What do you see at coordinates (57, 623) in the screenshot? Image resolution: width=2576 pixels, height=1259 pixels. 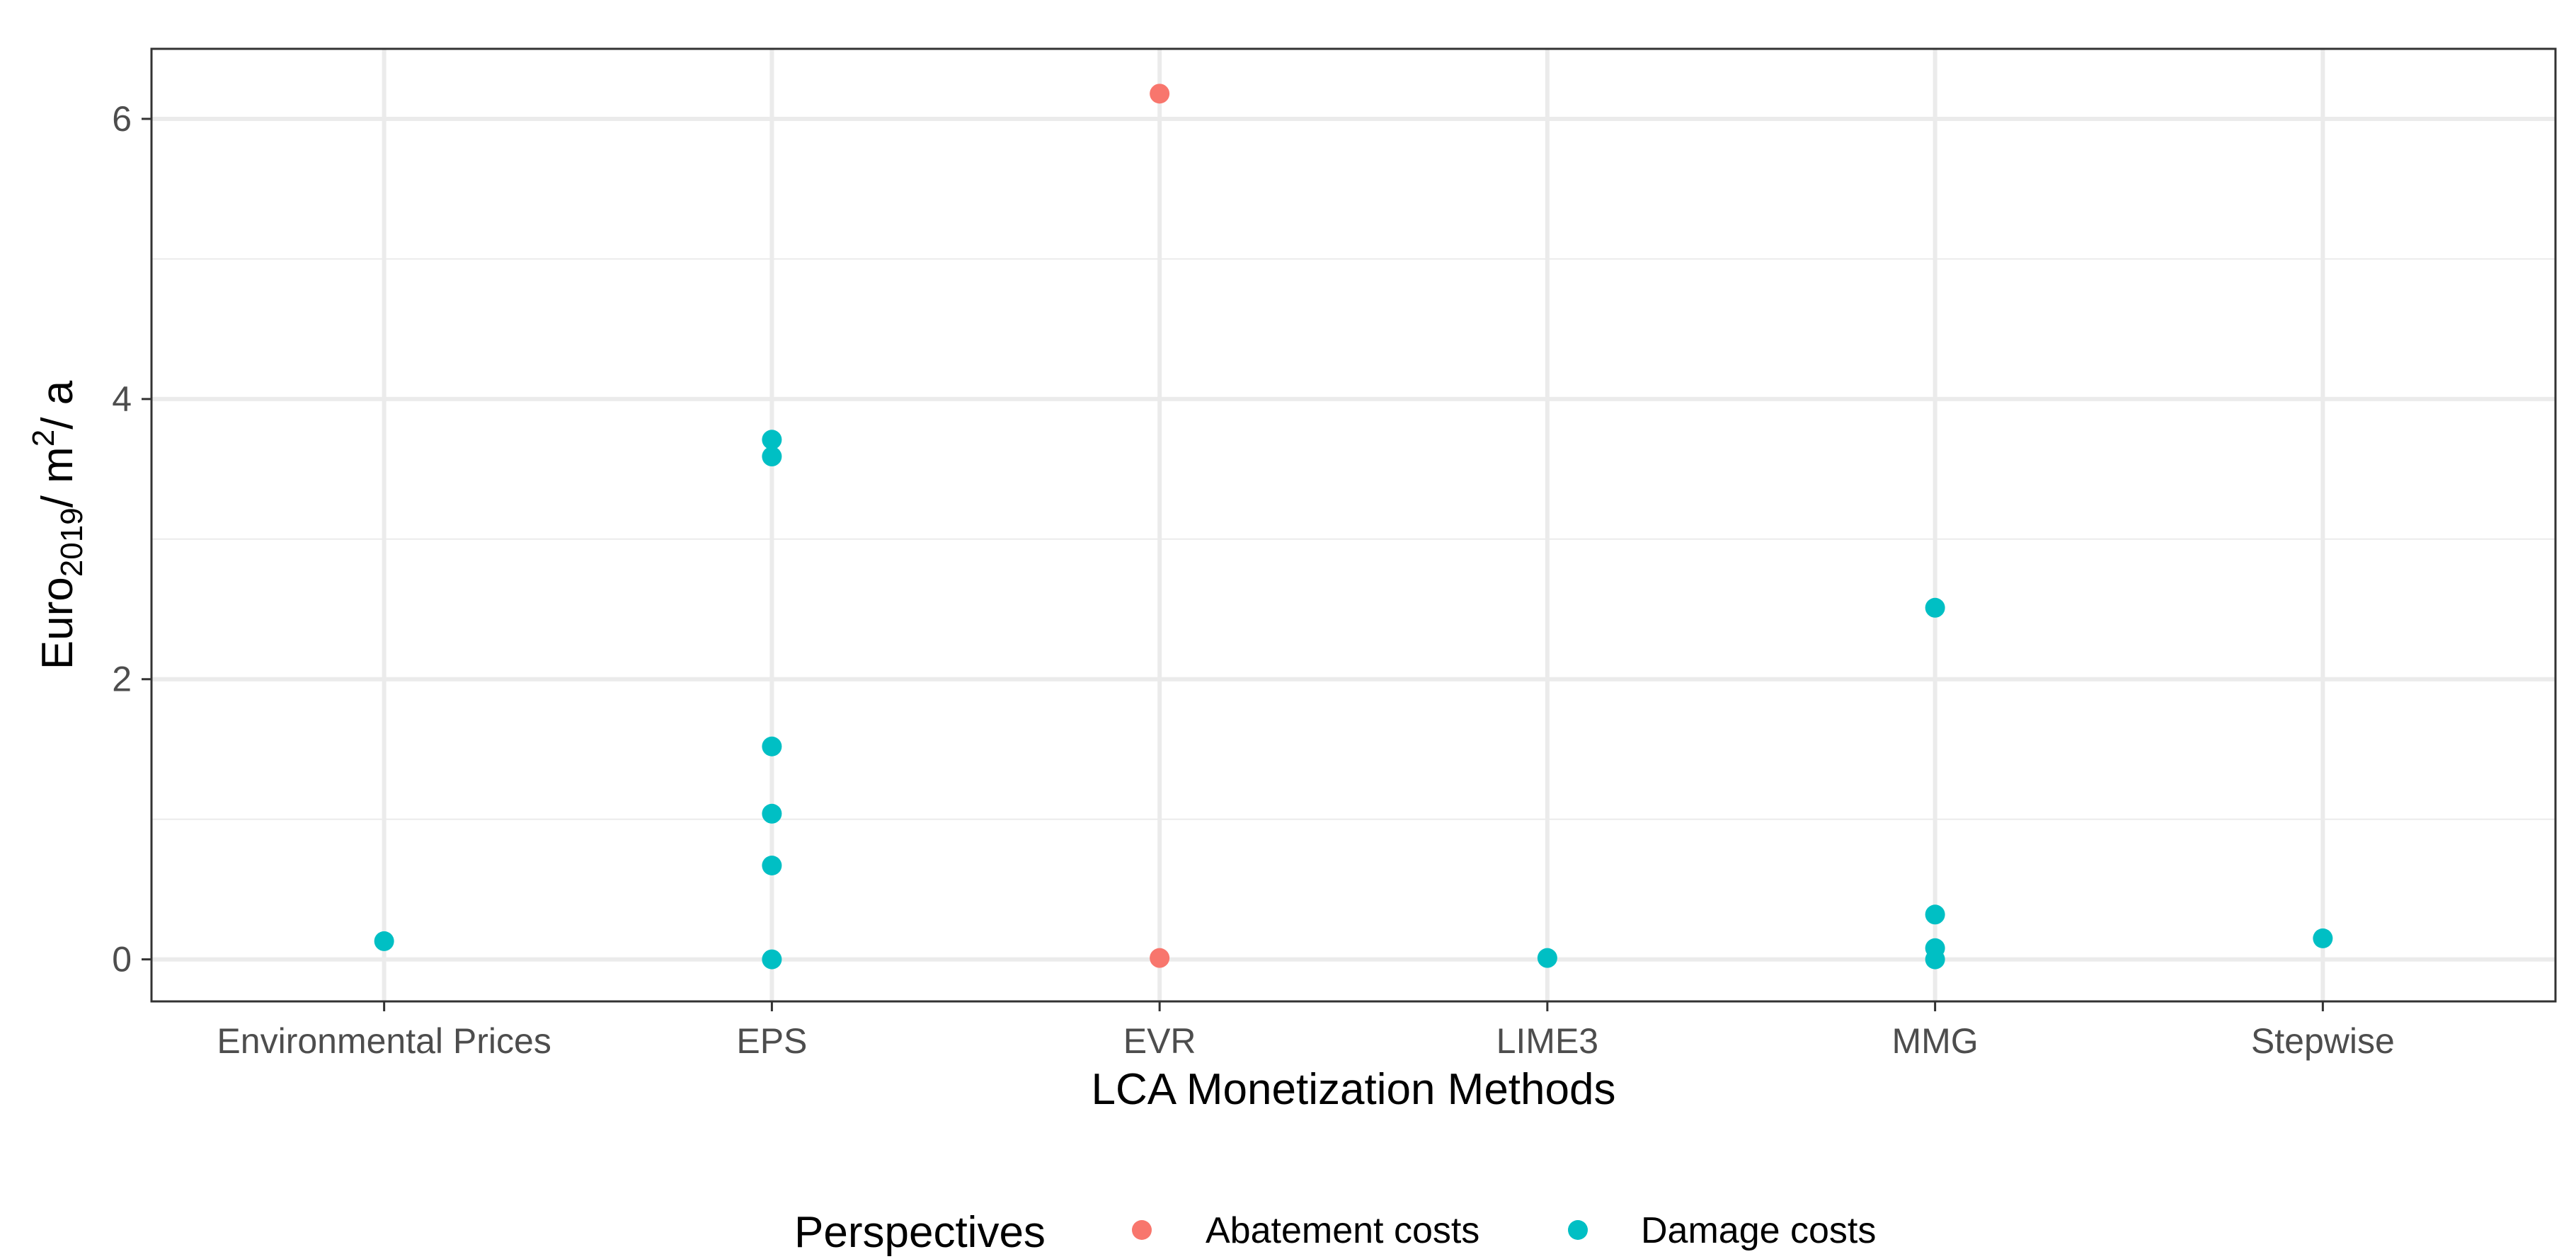 I see `y-axis-title-base: Euro` at bounding box center [57, 623].